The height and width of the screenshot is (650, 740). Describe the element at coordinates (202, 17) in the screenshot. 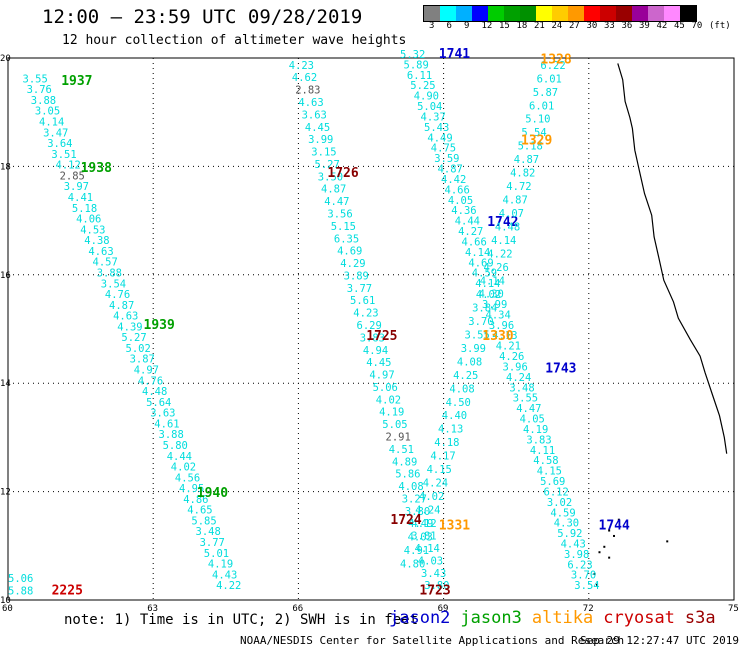

I see `map-title: 12:00 – 23:59 UTC 09/28/2019` at that location.